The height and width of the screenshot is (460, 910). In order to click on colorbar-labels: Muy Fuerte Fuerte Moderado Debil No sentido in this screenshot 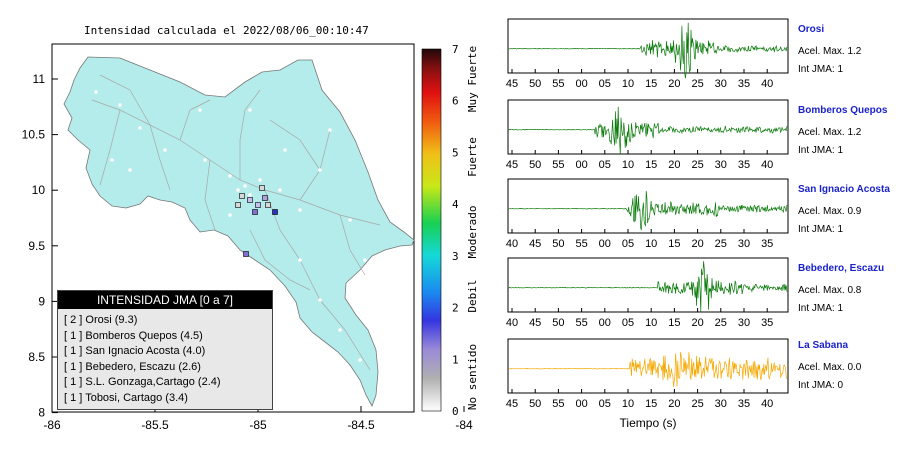, I will do `click(472, 228)`.